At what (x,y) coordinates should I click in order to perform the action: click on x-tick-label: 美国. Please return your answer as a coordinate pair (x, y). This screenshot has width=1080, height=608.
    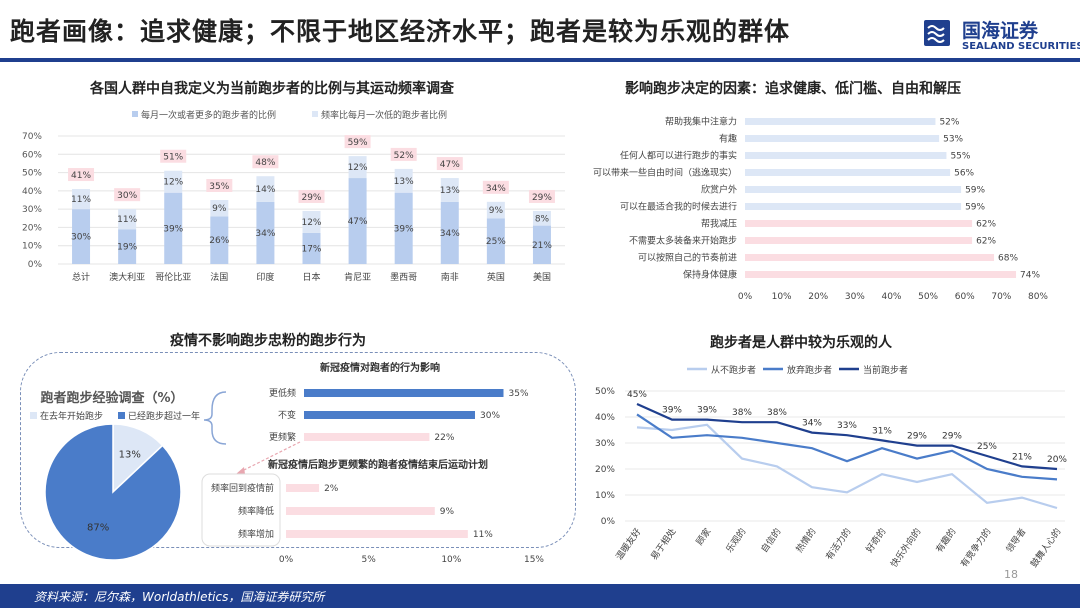
    Looking at the image, I should click on (542, 277).